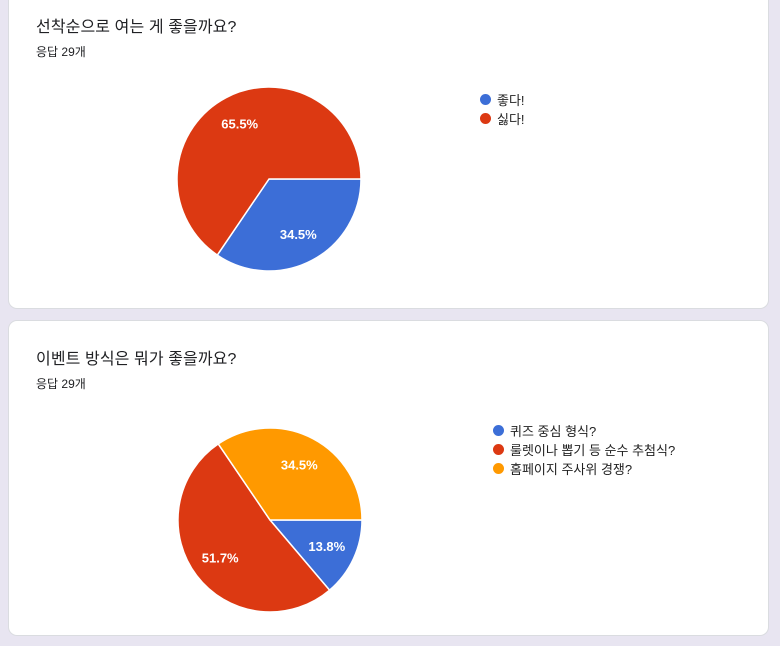 The height and width of the screenshot is (646, 780). What do you see at coordinates (511, 119) in the screenshot?
I see `legend-label: 싫다!` at bounding box center [511, 119].